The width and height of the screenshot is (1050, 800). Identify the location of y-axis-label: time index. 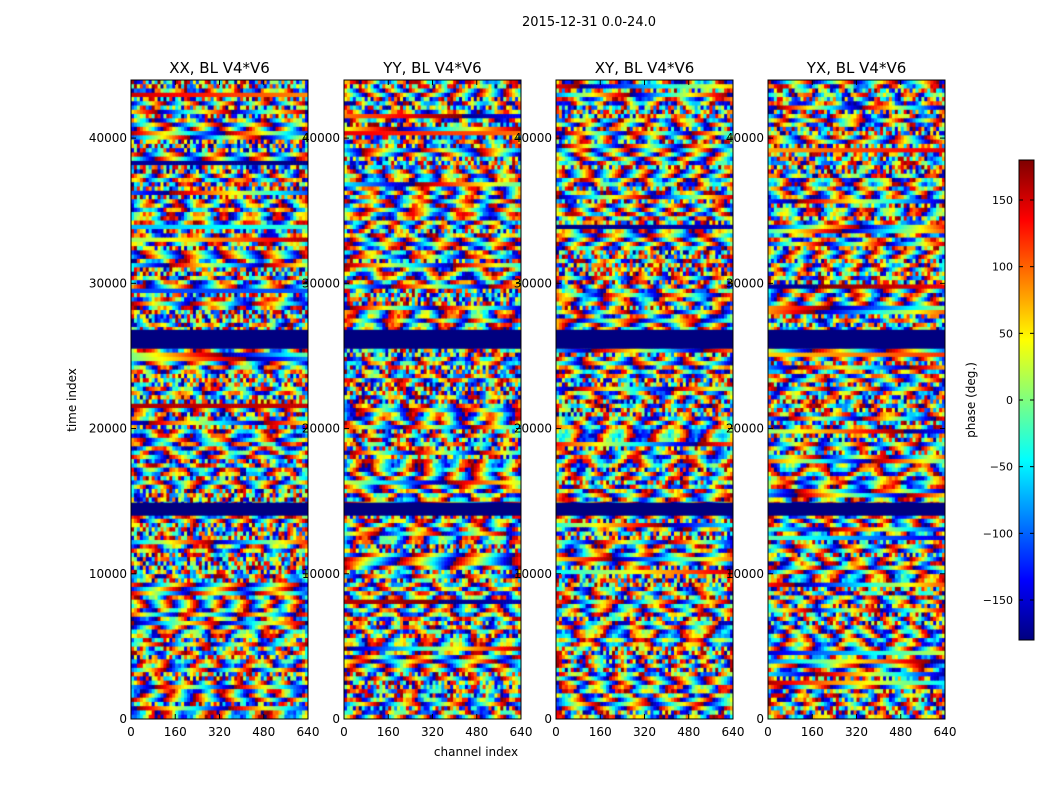
(72, 400).